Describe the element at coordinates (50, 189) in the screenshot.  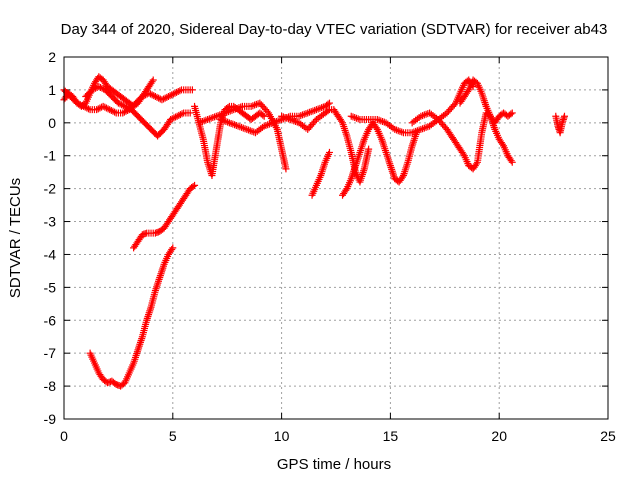
I see `y-tick-label: -2` at that location.